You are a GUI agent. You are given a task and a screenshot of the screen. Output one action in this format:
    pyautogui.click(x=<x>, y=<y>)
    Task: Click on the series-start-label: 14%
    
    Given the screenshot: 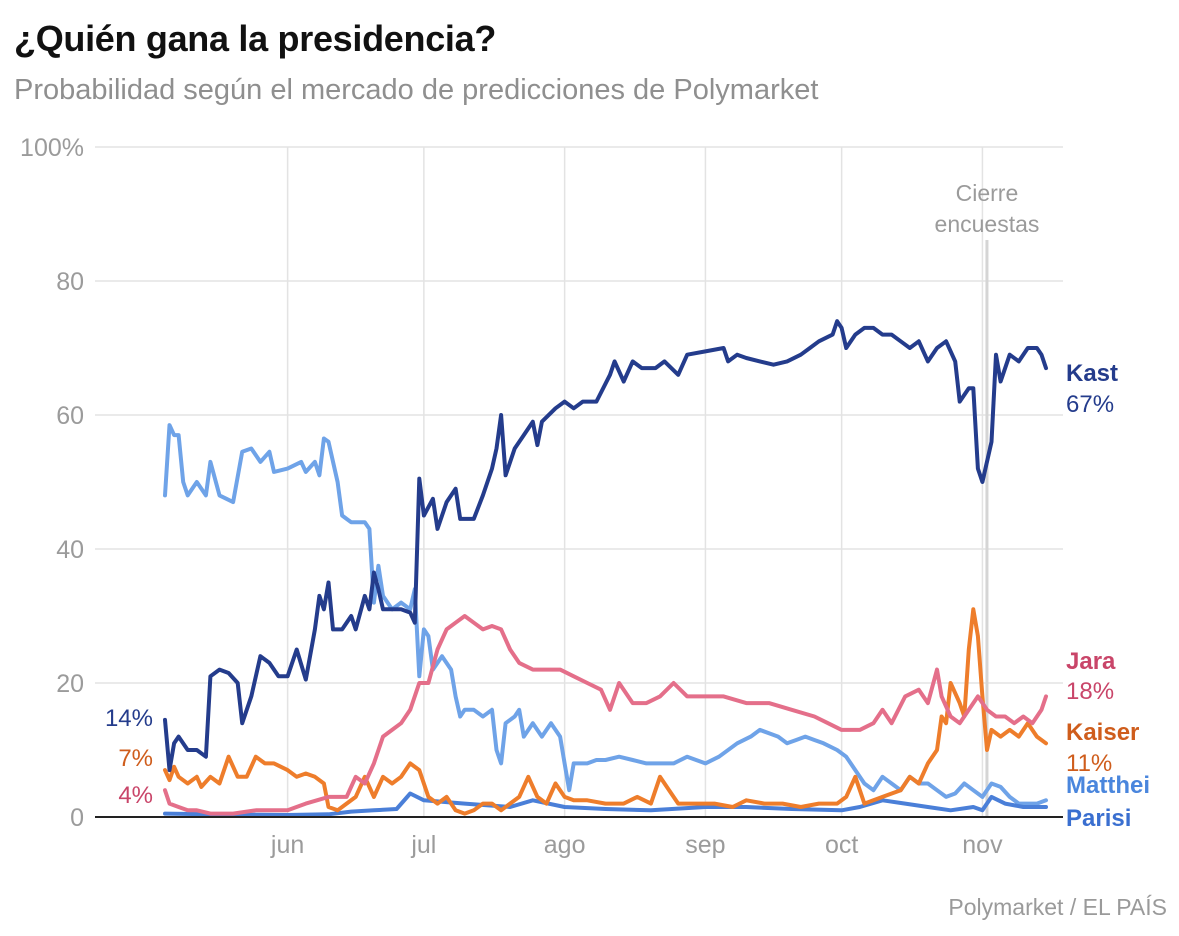 What is the action you would take?
    pyautogui.click(x=129, y=718)
    